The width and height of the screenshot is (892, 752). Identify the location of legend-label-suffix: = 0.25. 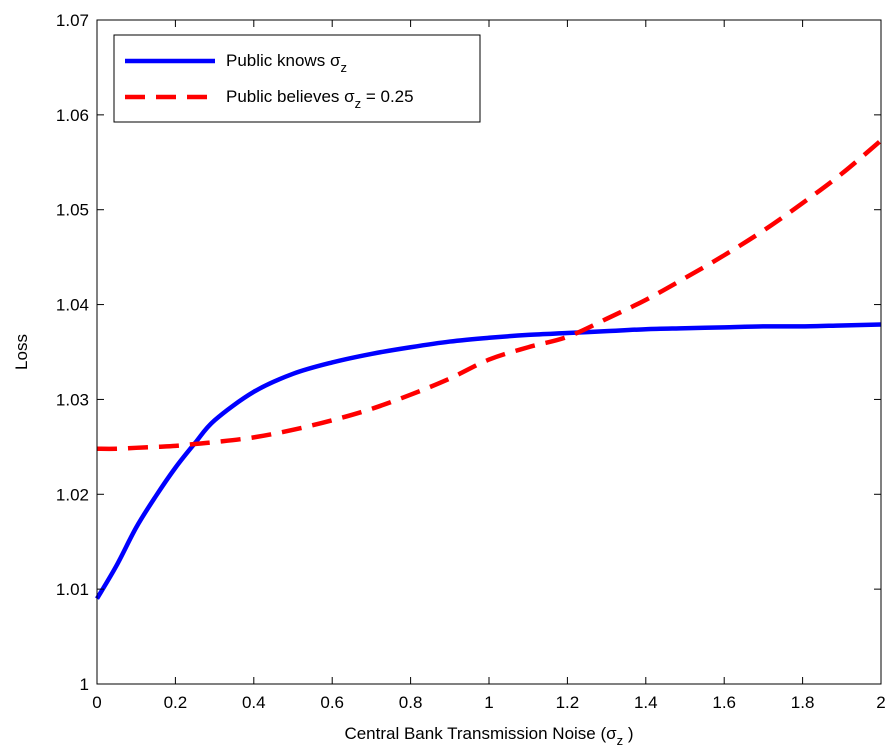
(387, 96).